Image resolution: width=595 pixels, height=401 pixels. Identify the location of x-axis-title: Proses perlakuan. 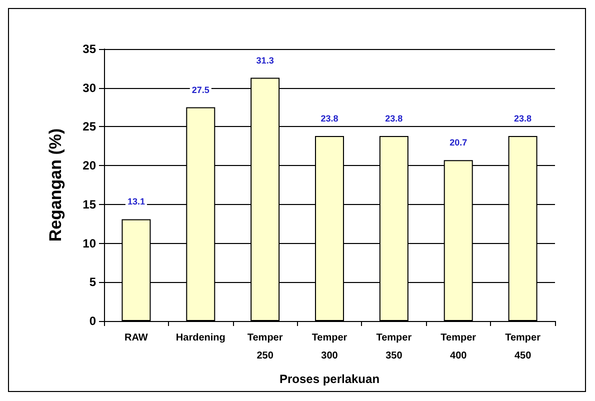
(329, 379).